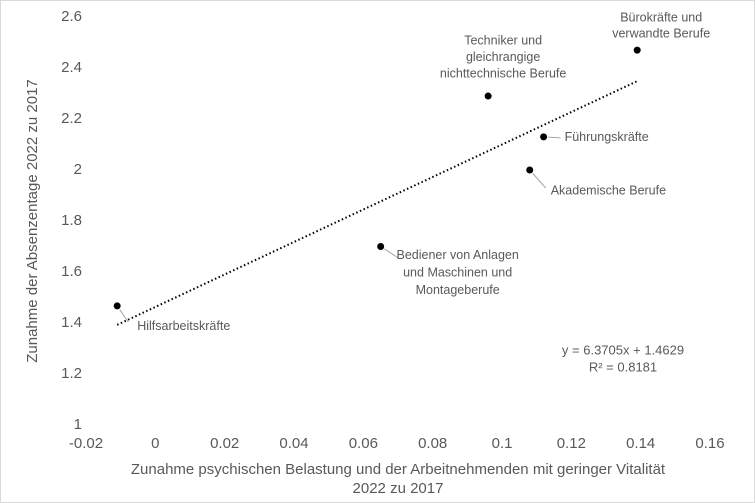 Image resolution: width=755 pixels, height=503 pixels. I want to click on y-tick-label: 2.6, so click(71, 16).